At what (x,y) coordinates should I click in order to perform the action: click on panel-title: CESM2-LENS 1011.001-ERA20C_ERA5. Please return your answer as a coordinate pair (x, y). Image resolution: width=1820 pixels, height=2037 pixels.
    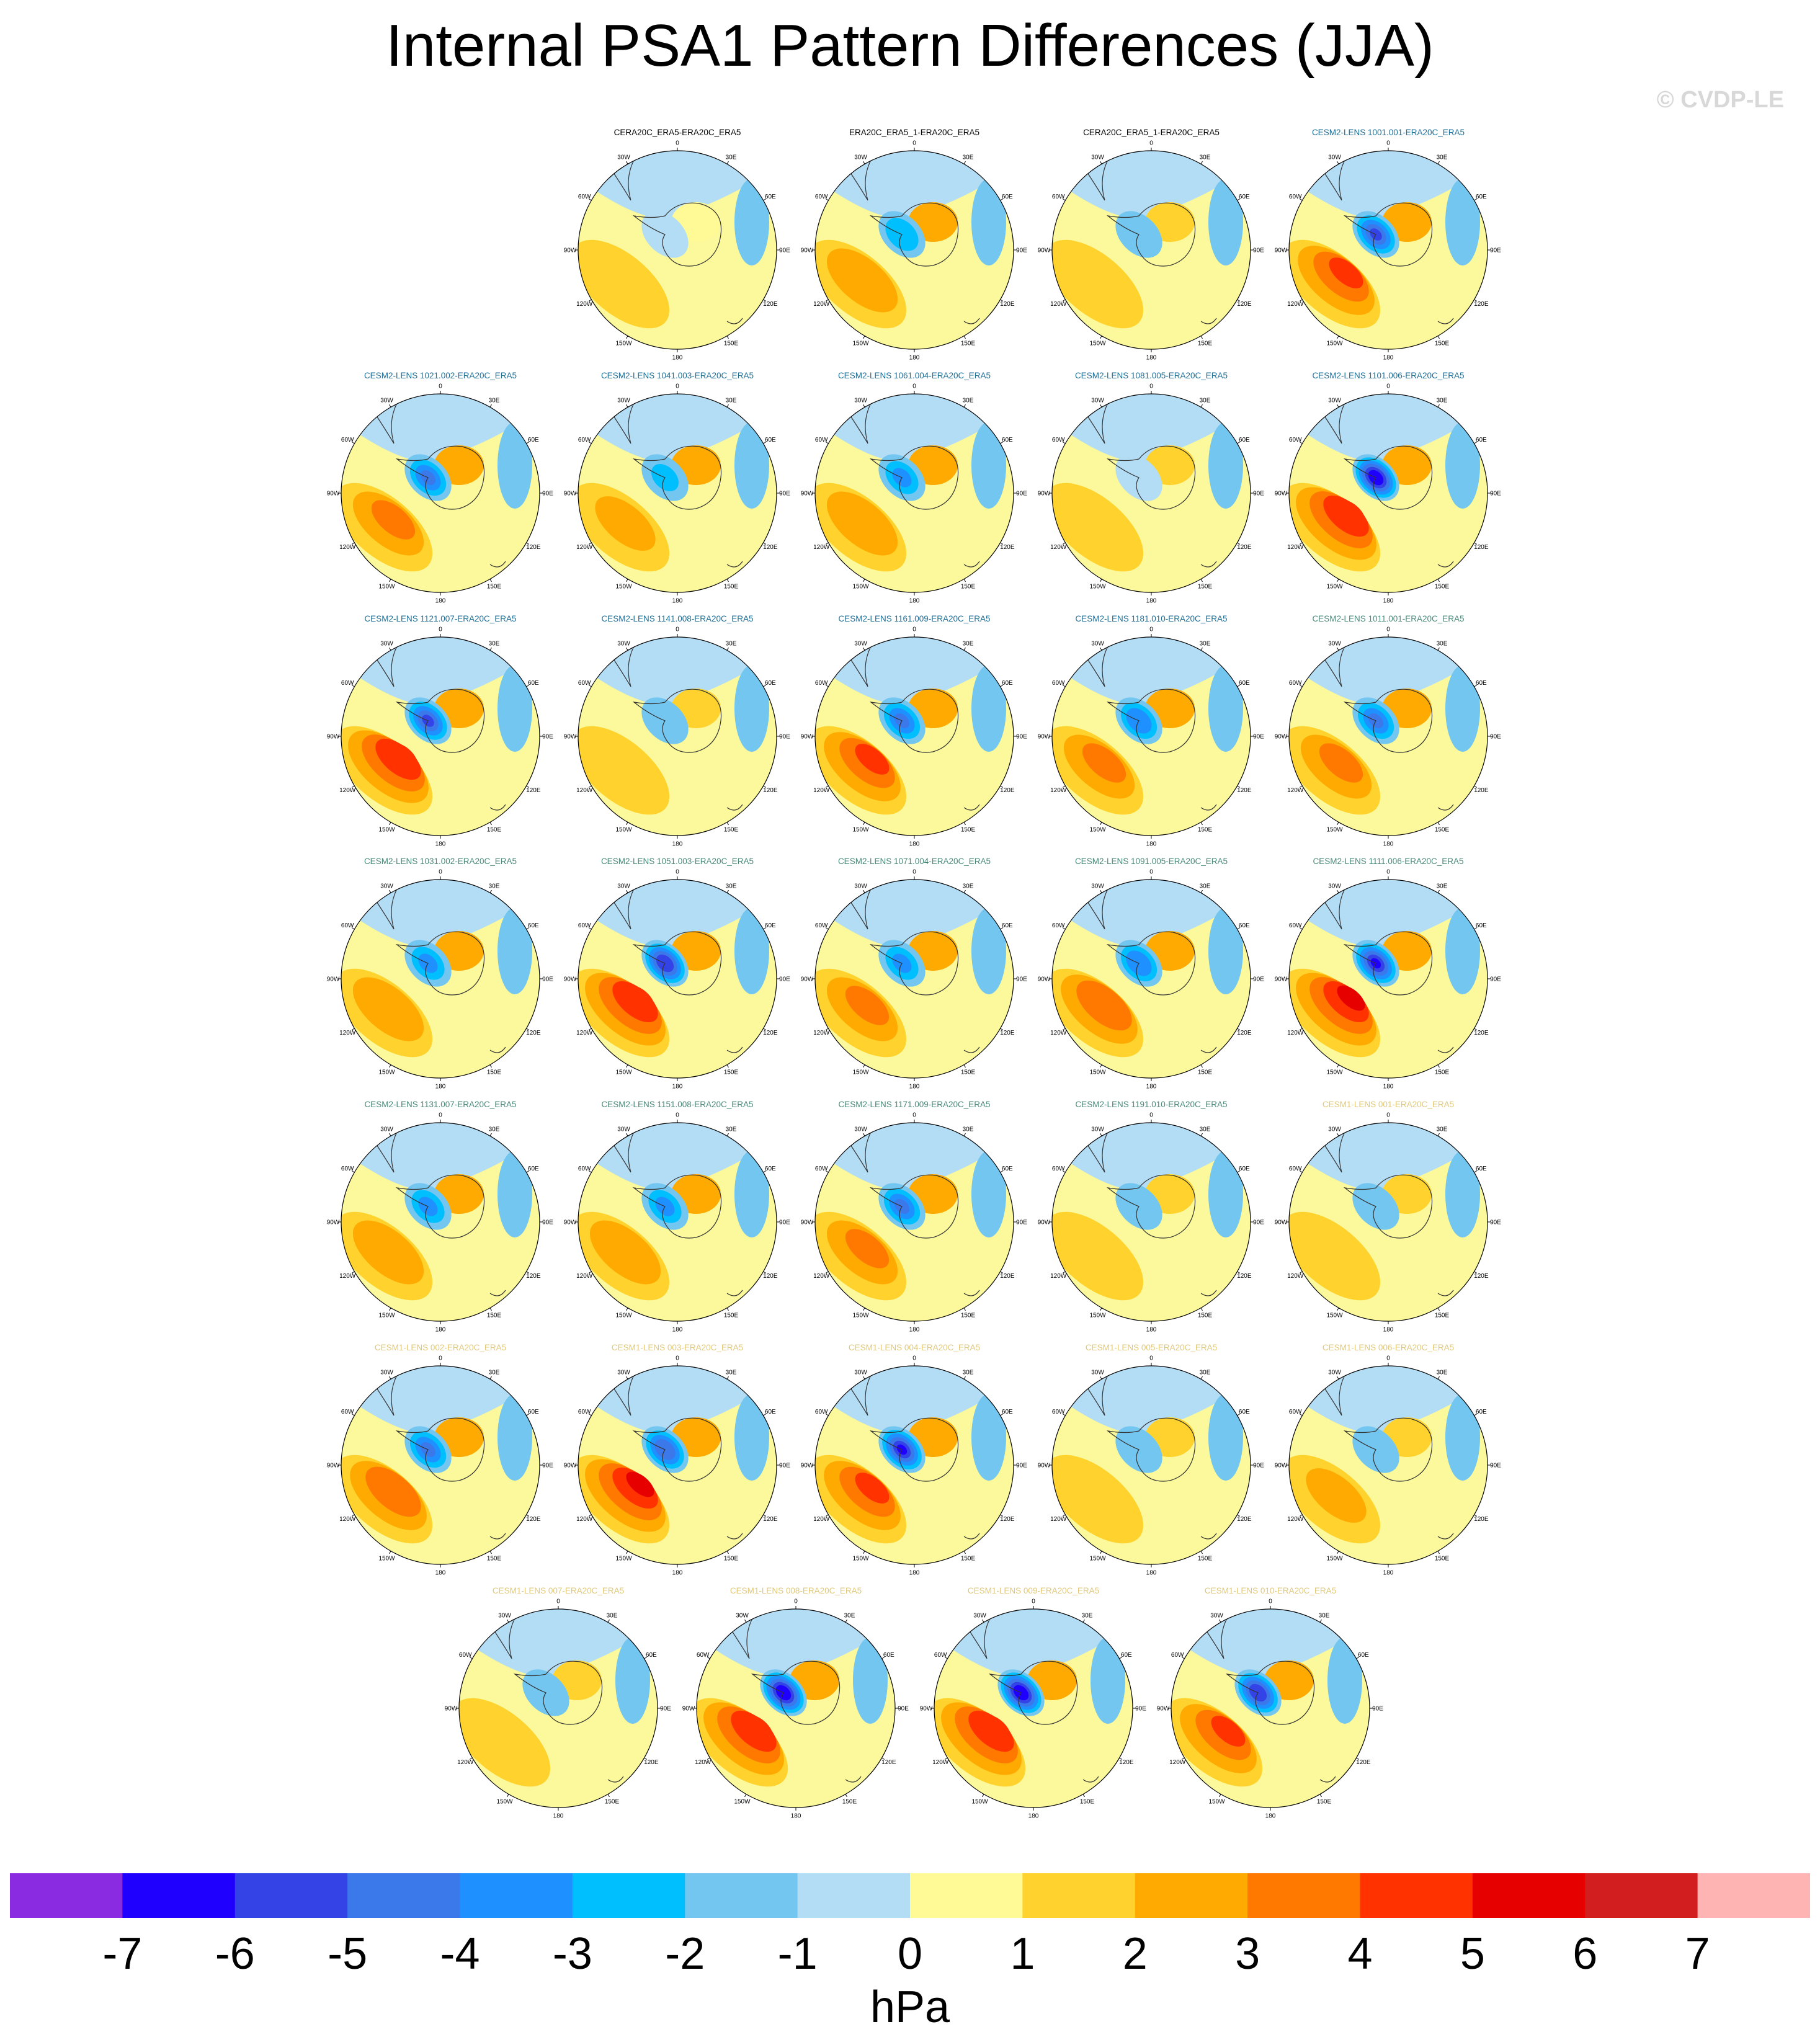
    Looking at the image, I should click on (1388, 618).